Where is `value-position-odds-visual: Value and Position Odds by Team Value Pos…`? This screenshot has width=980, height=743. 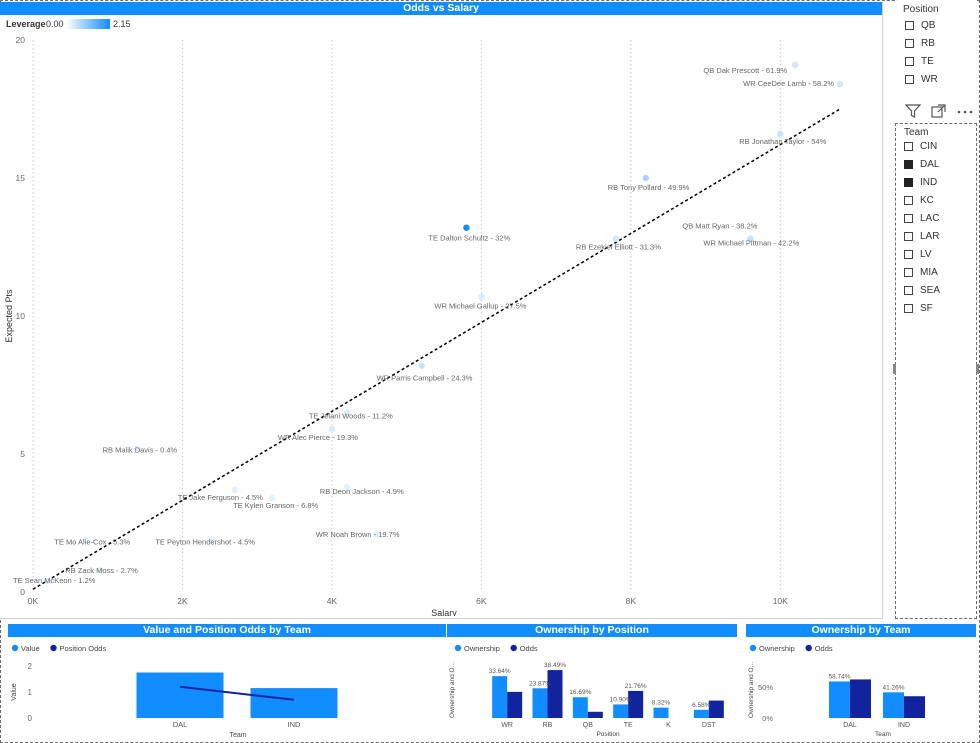
value-position-odds-visual: Value and Position Odds by Team Value Pos… is located at coordinates (227, 682).